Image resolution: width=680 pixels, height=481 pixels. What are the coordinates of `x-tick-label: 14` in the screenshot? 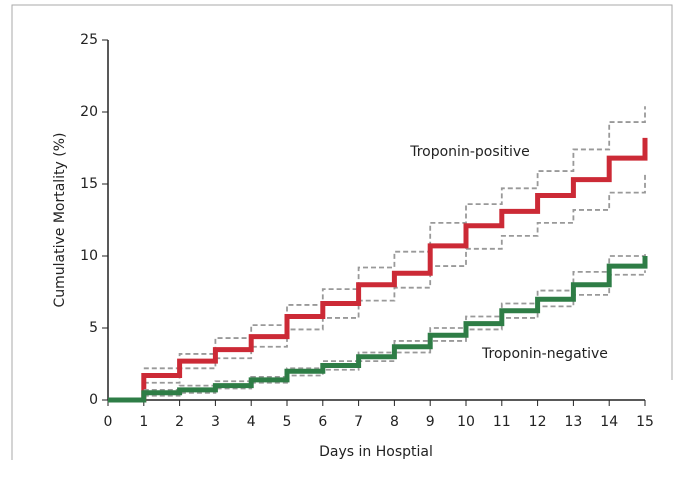 It's located at (609, 422).